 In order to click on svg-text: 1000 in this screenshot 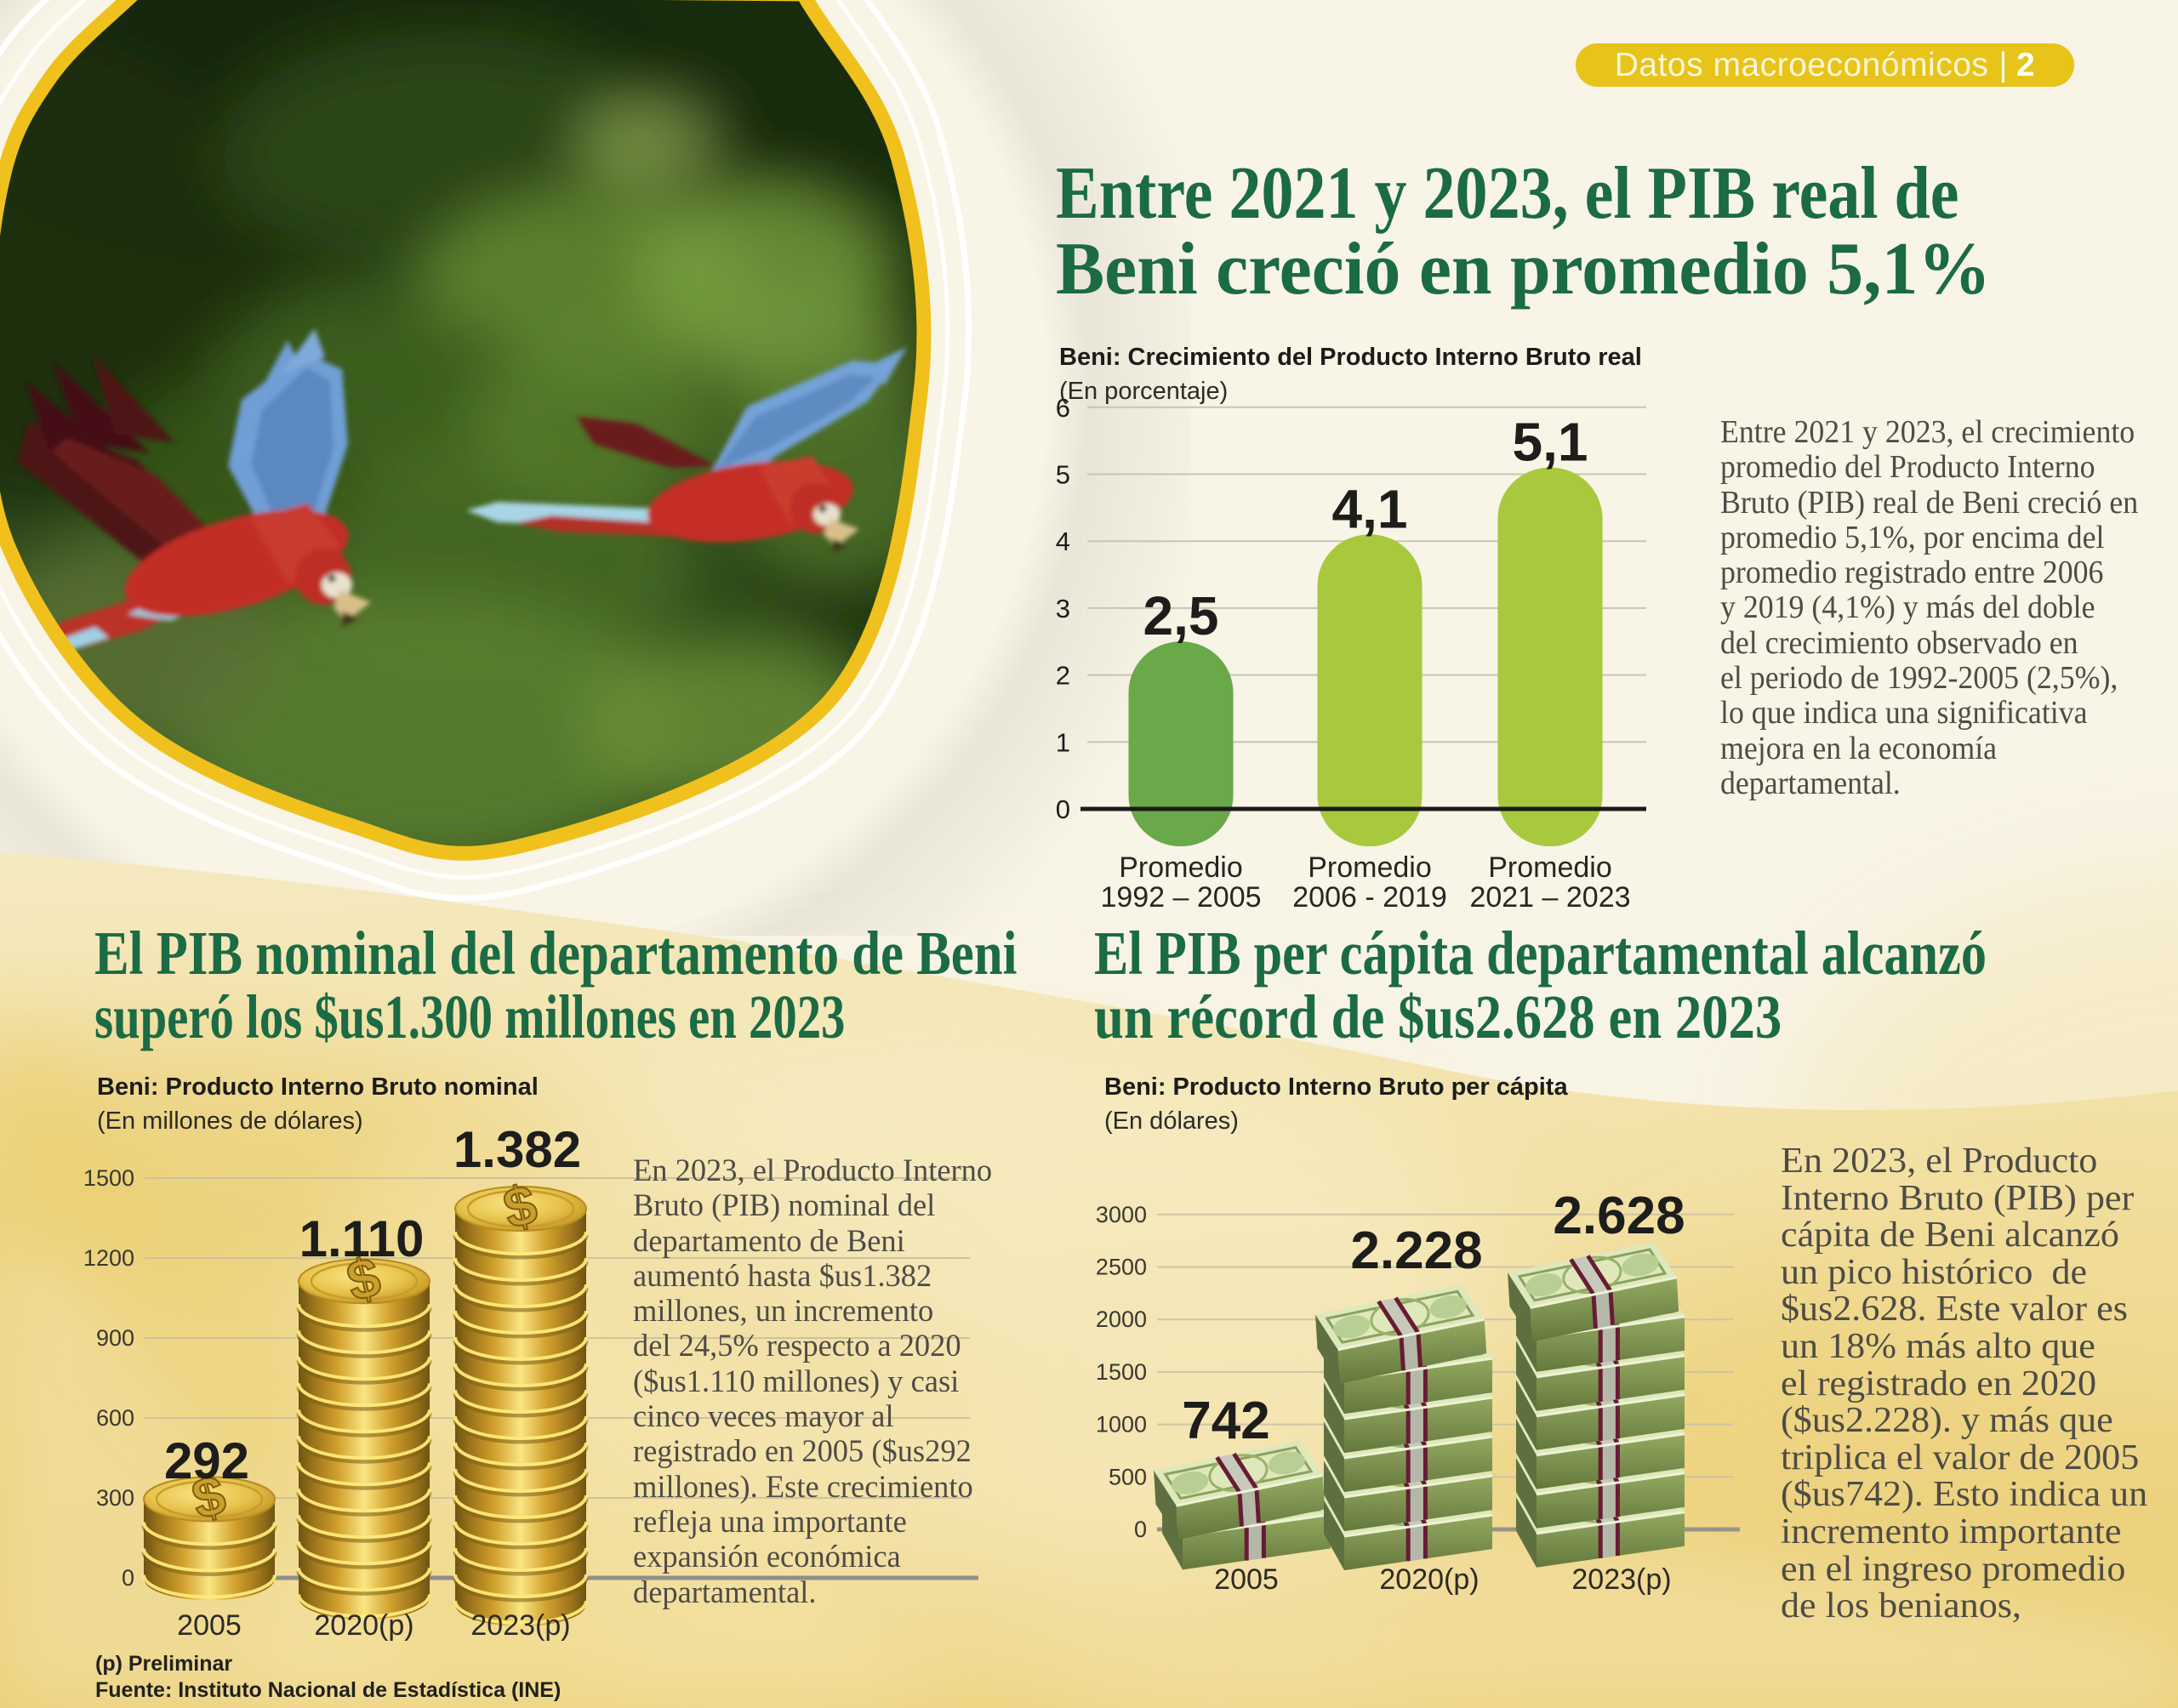, I will do `click(1121, 1425)`.